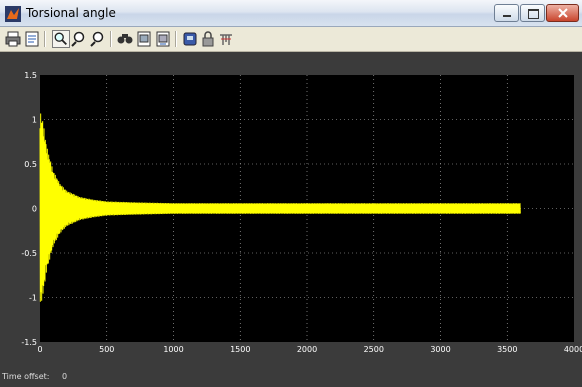 The width and height of the screenshot is (582, 387). Describe the element at coordinates (374, 349) in the screenshot. I see `x-tick-label: 2500` at that location.